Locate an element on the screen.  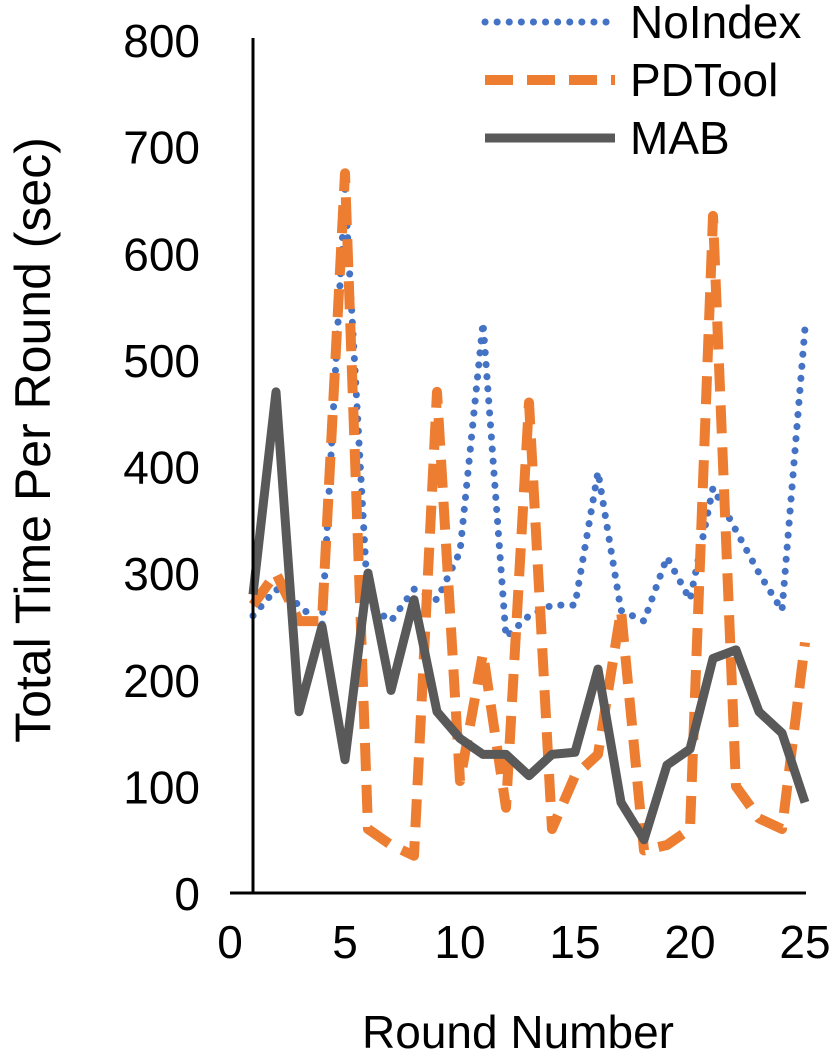
x-tick-label: 25 is located at coordinates (804, 942).